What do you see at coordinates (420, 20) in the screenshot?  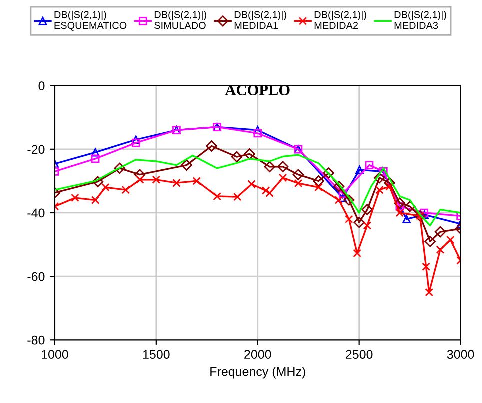 I see `legend-label: DB(|S(2,1)|) MEDIDA3` at bounding box center [420, 20].